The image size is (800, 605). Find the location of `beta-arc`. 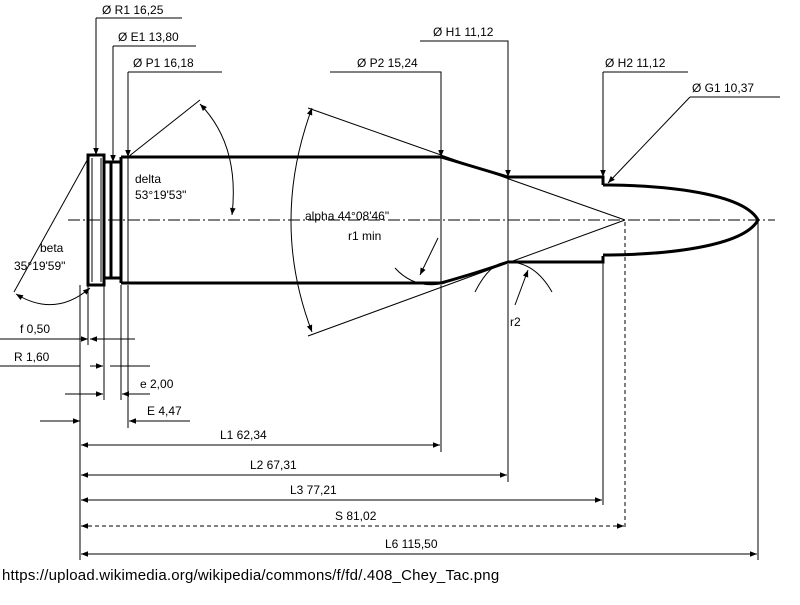

beta-arc is located at coordinates (53, 296).